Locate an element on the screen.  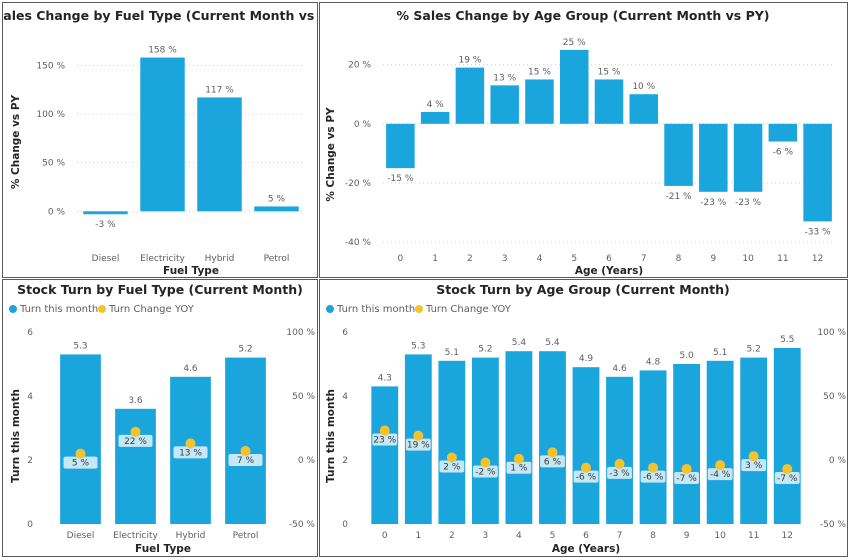
change-label: 2 % is located at coordinates (452, 467).